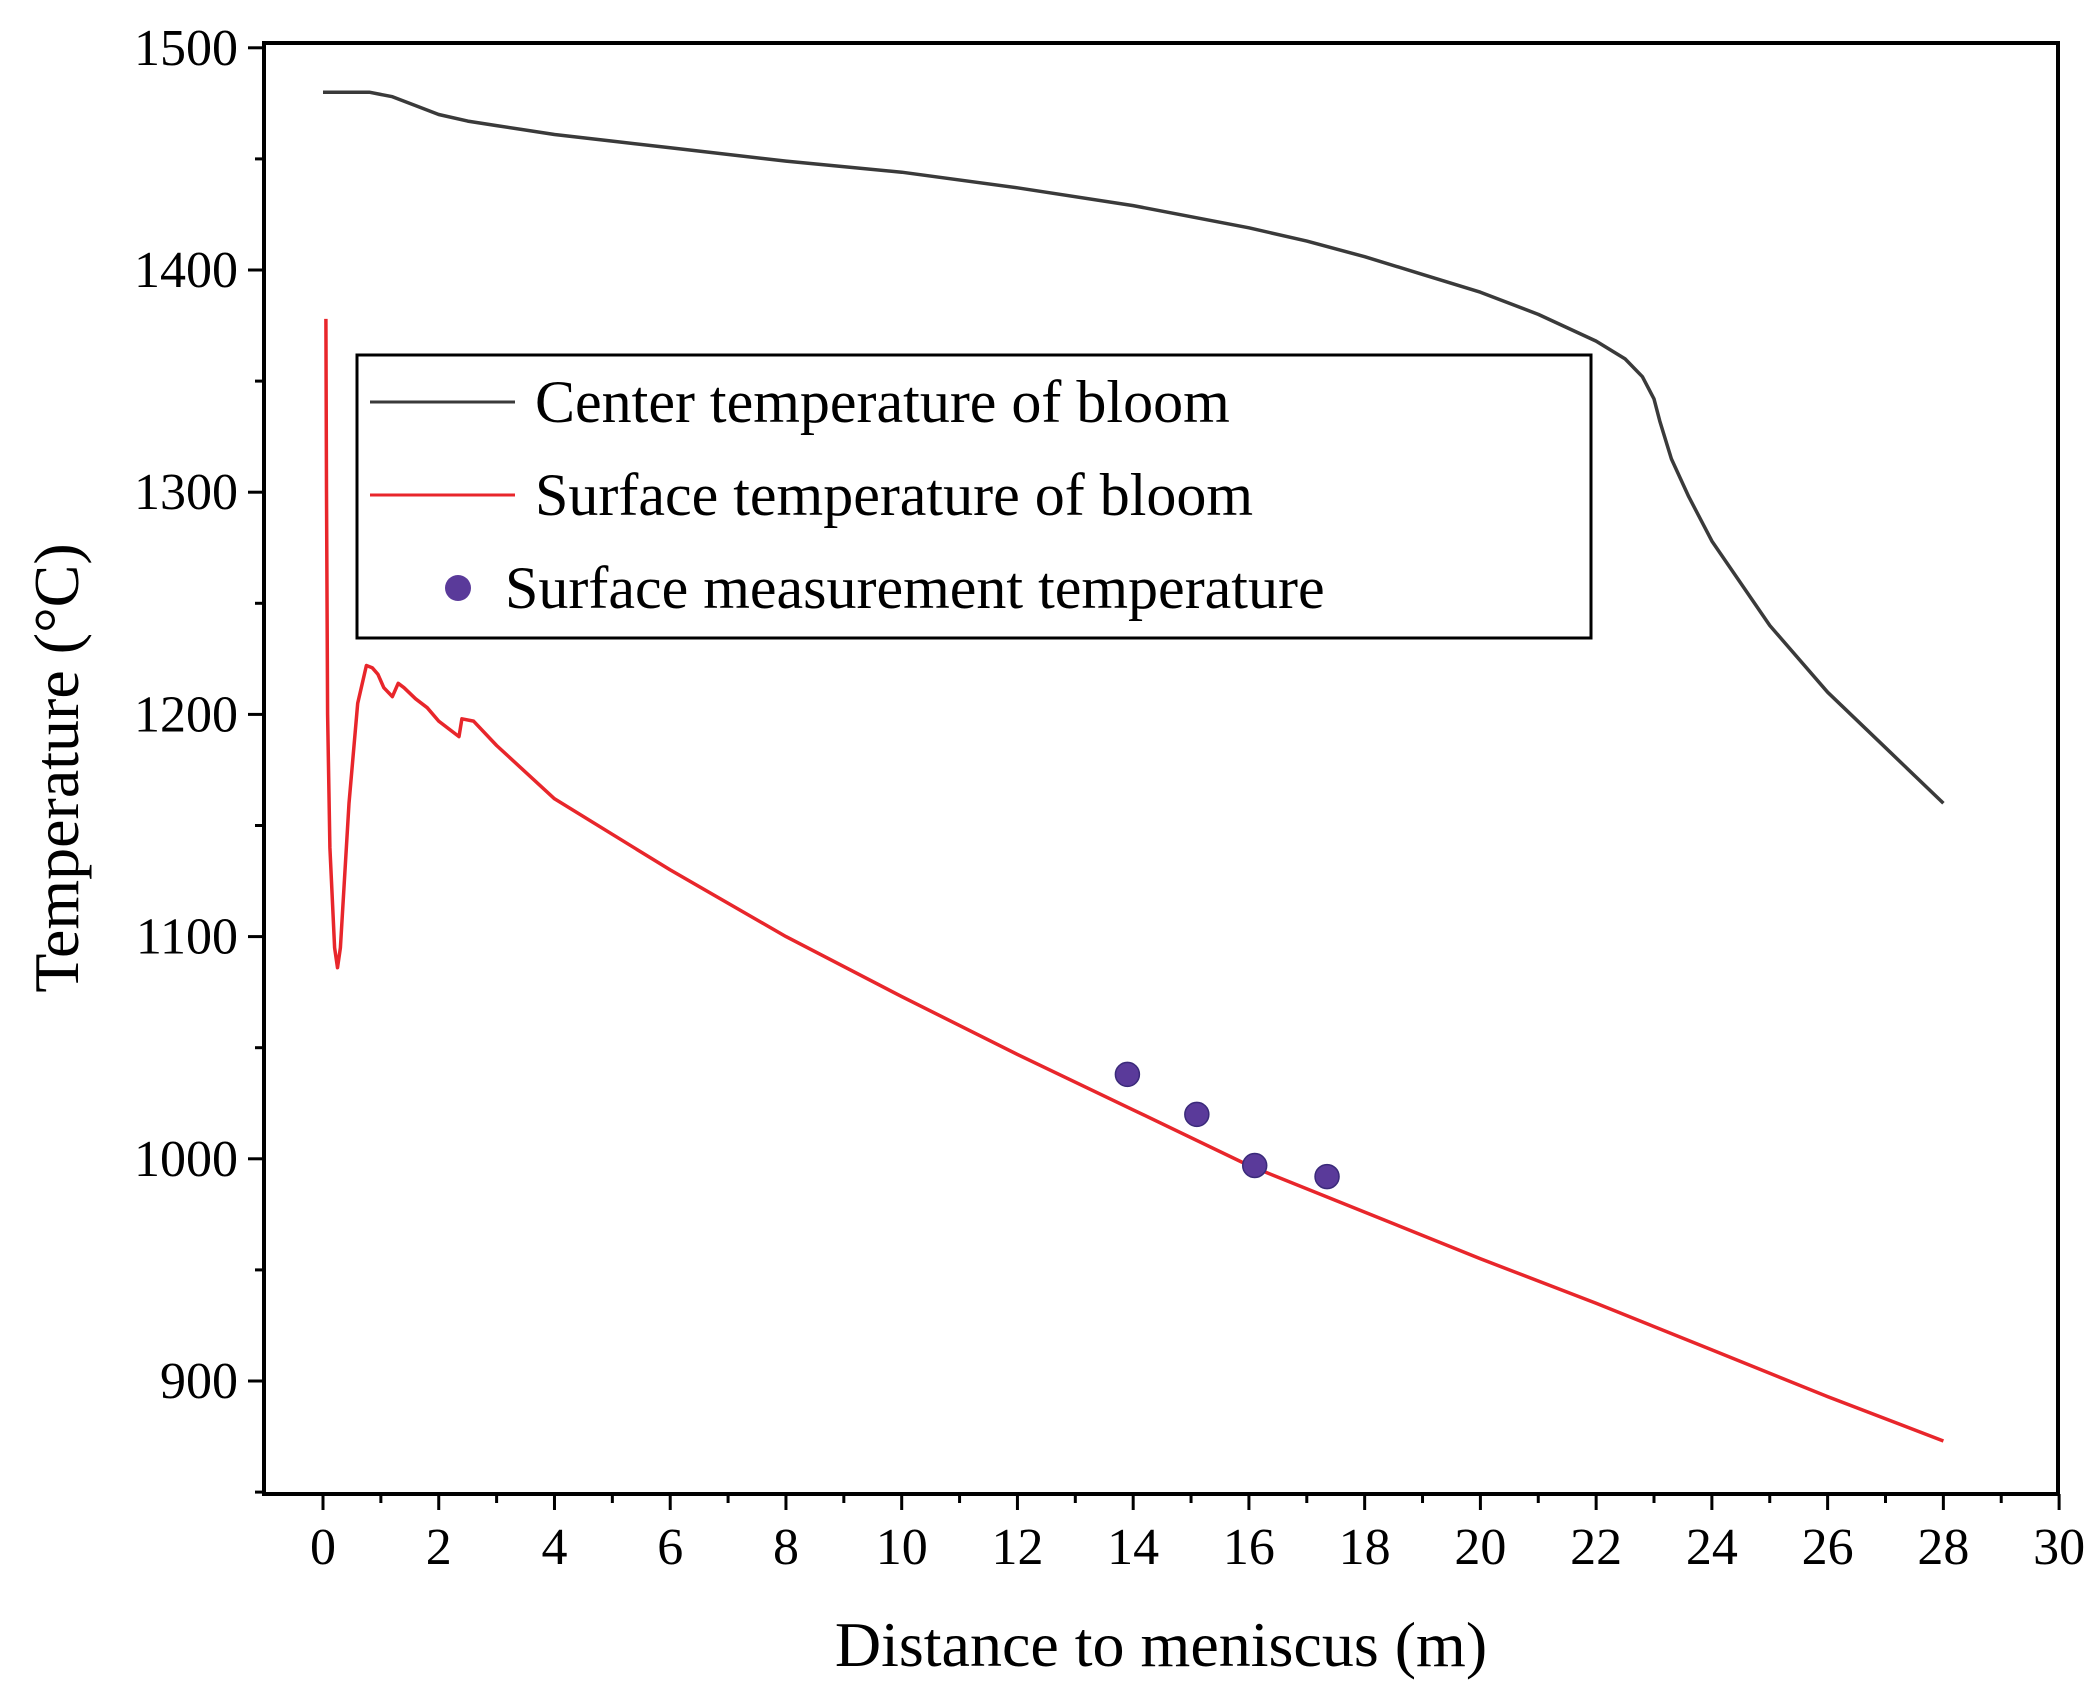 This screenshot has width=2099, height=1686. What do you see at coordinates (2059, 1547) in the screenshot?
I see `x-tick-label: 30` at bounding box center [2059, 1547].